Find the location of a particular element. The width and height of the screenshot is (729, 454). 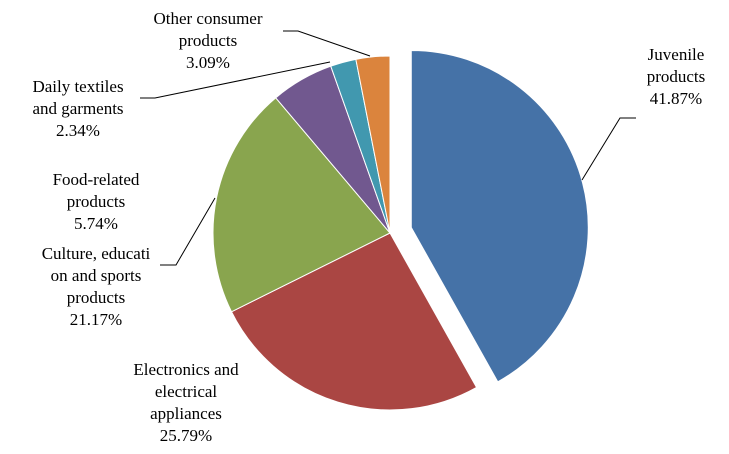

slice-label-juvenile: Juvenile products 41.87% is located at coordinates (676, 76).